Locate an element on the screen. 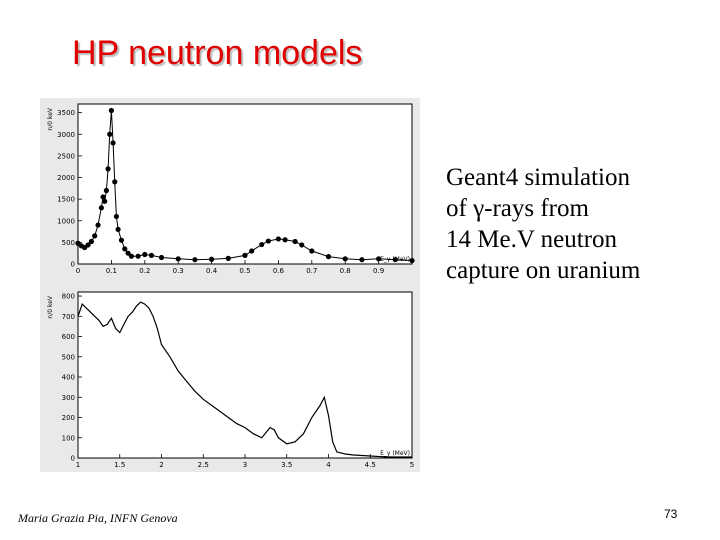 This screenshot has height=540, width=720. caption-line: Geant4 simulation is located at coordinates (538, 177).